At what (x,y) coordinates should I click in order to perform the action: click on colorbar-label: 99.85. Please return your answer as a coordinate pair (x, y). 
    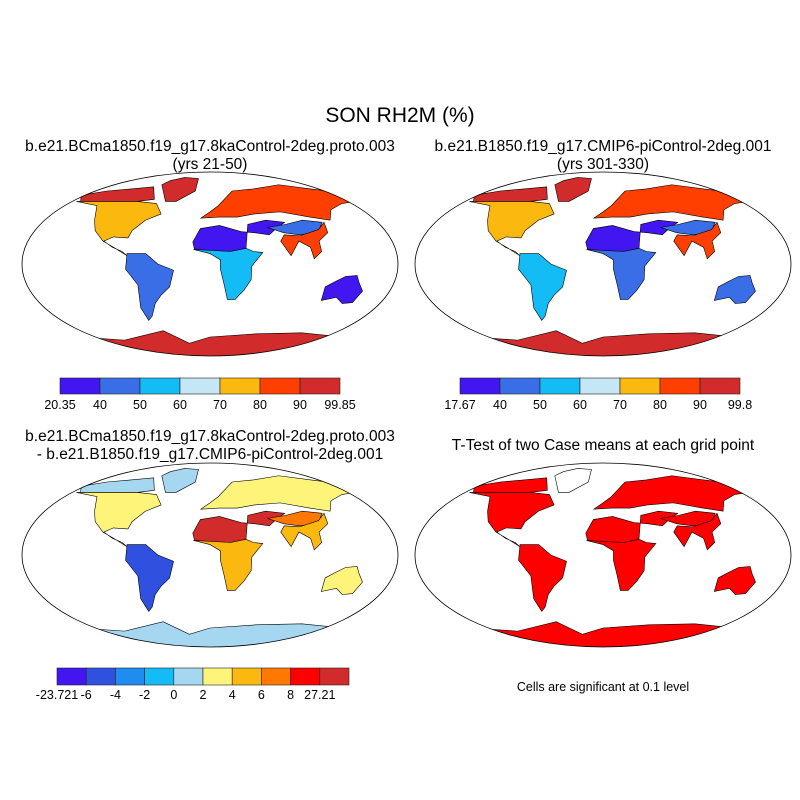
    Looking at the image, I should click on (339, 405).